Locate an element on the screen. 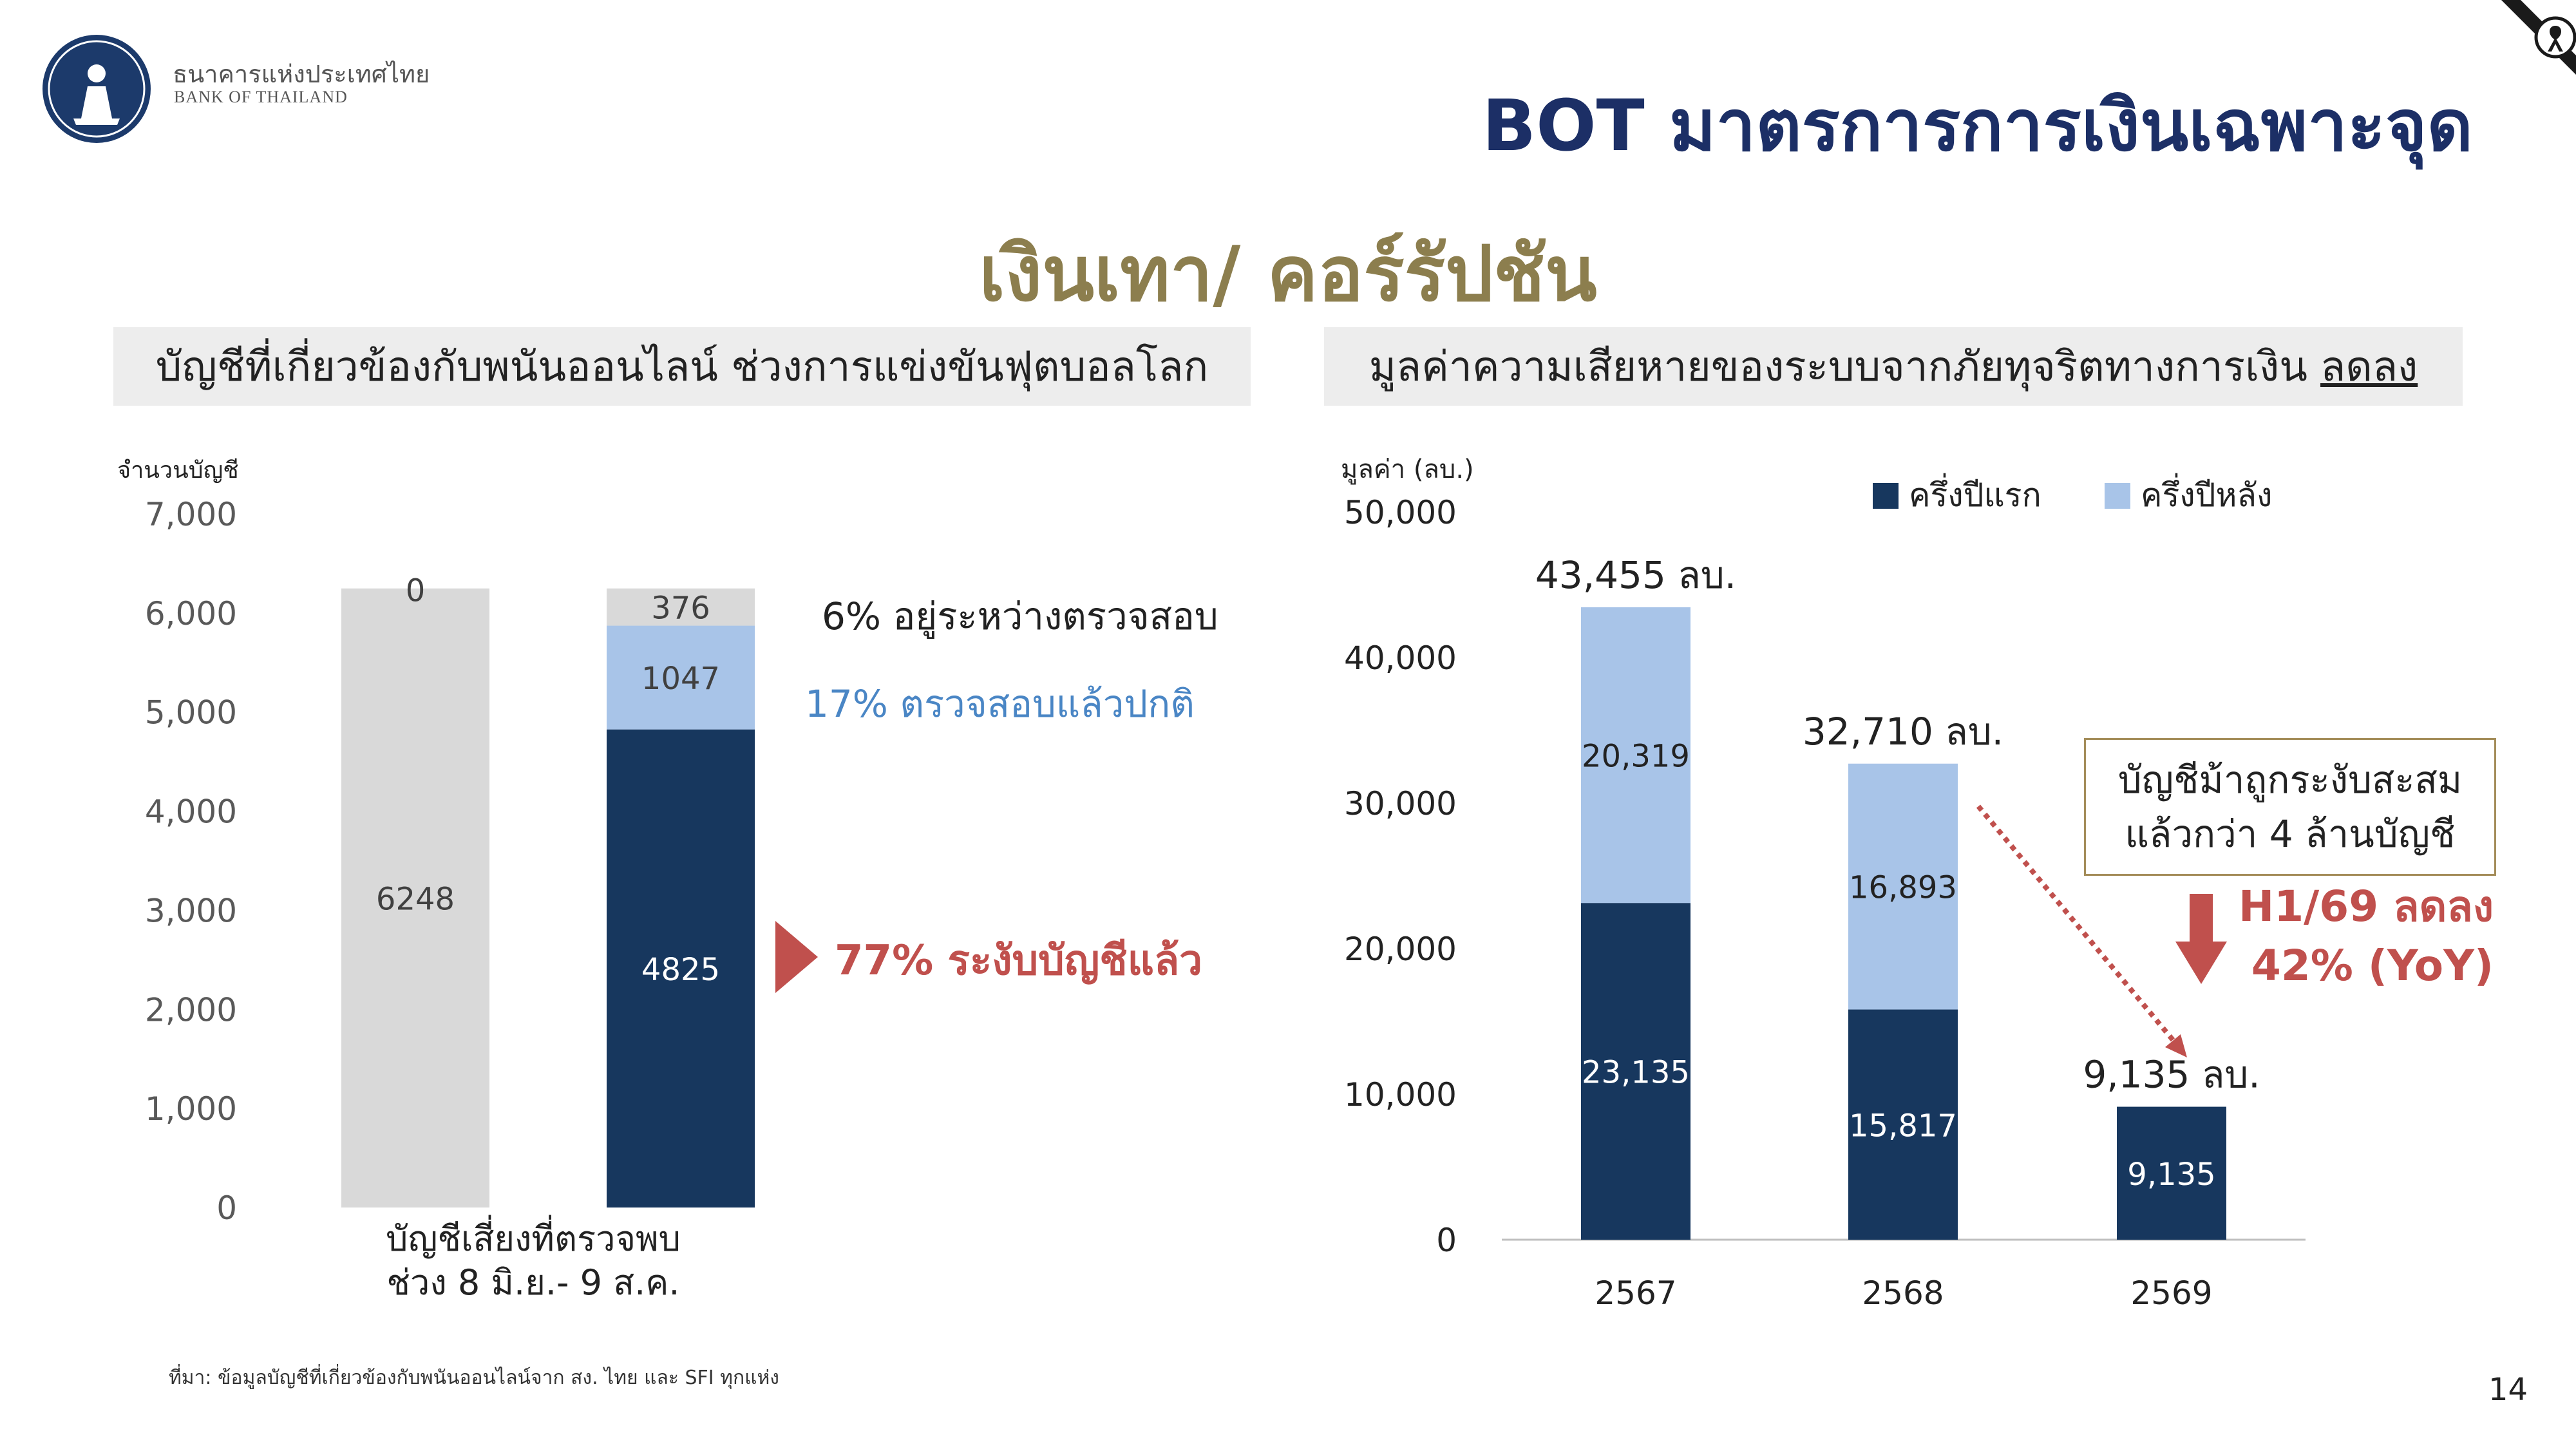 The image size is (2576, 1449). right-y-tick-label: 0 is located at coordinates (1446, 1240).